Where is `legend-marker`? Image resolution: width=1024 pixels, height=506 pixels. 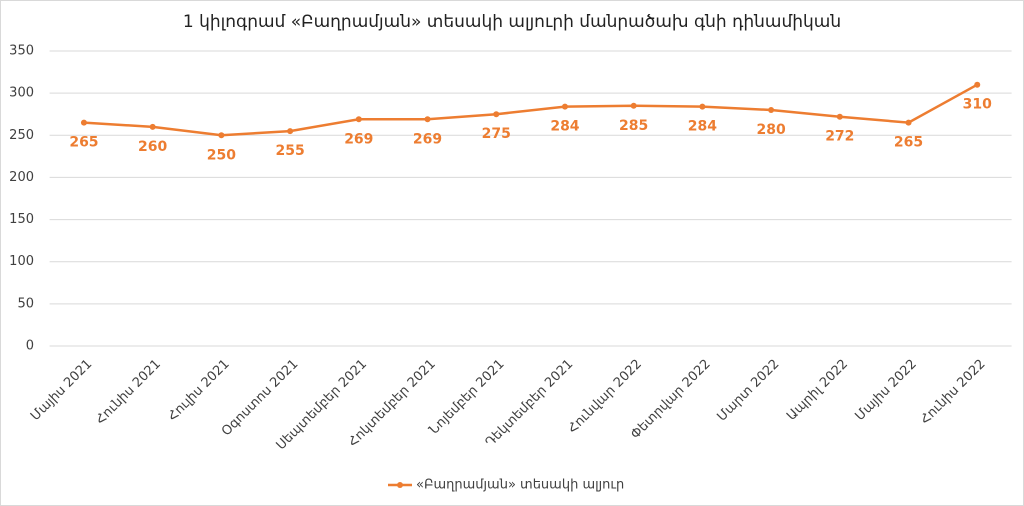 legend-marker is located at coordinates (400, 485).